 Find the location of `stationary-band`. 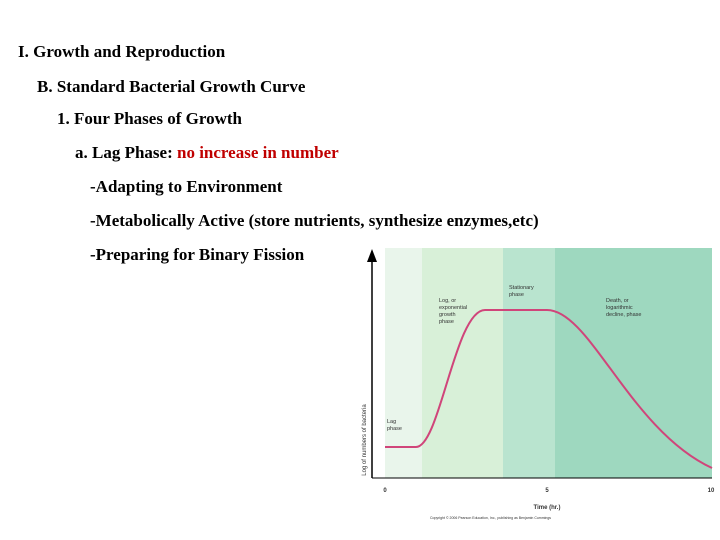

stationary-band is located at coordinates (529, 363).